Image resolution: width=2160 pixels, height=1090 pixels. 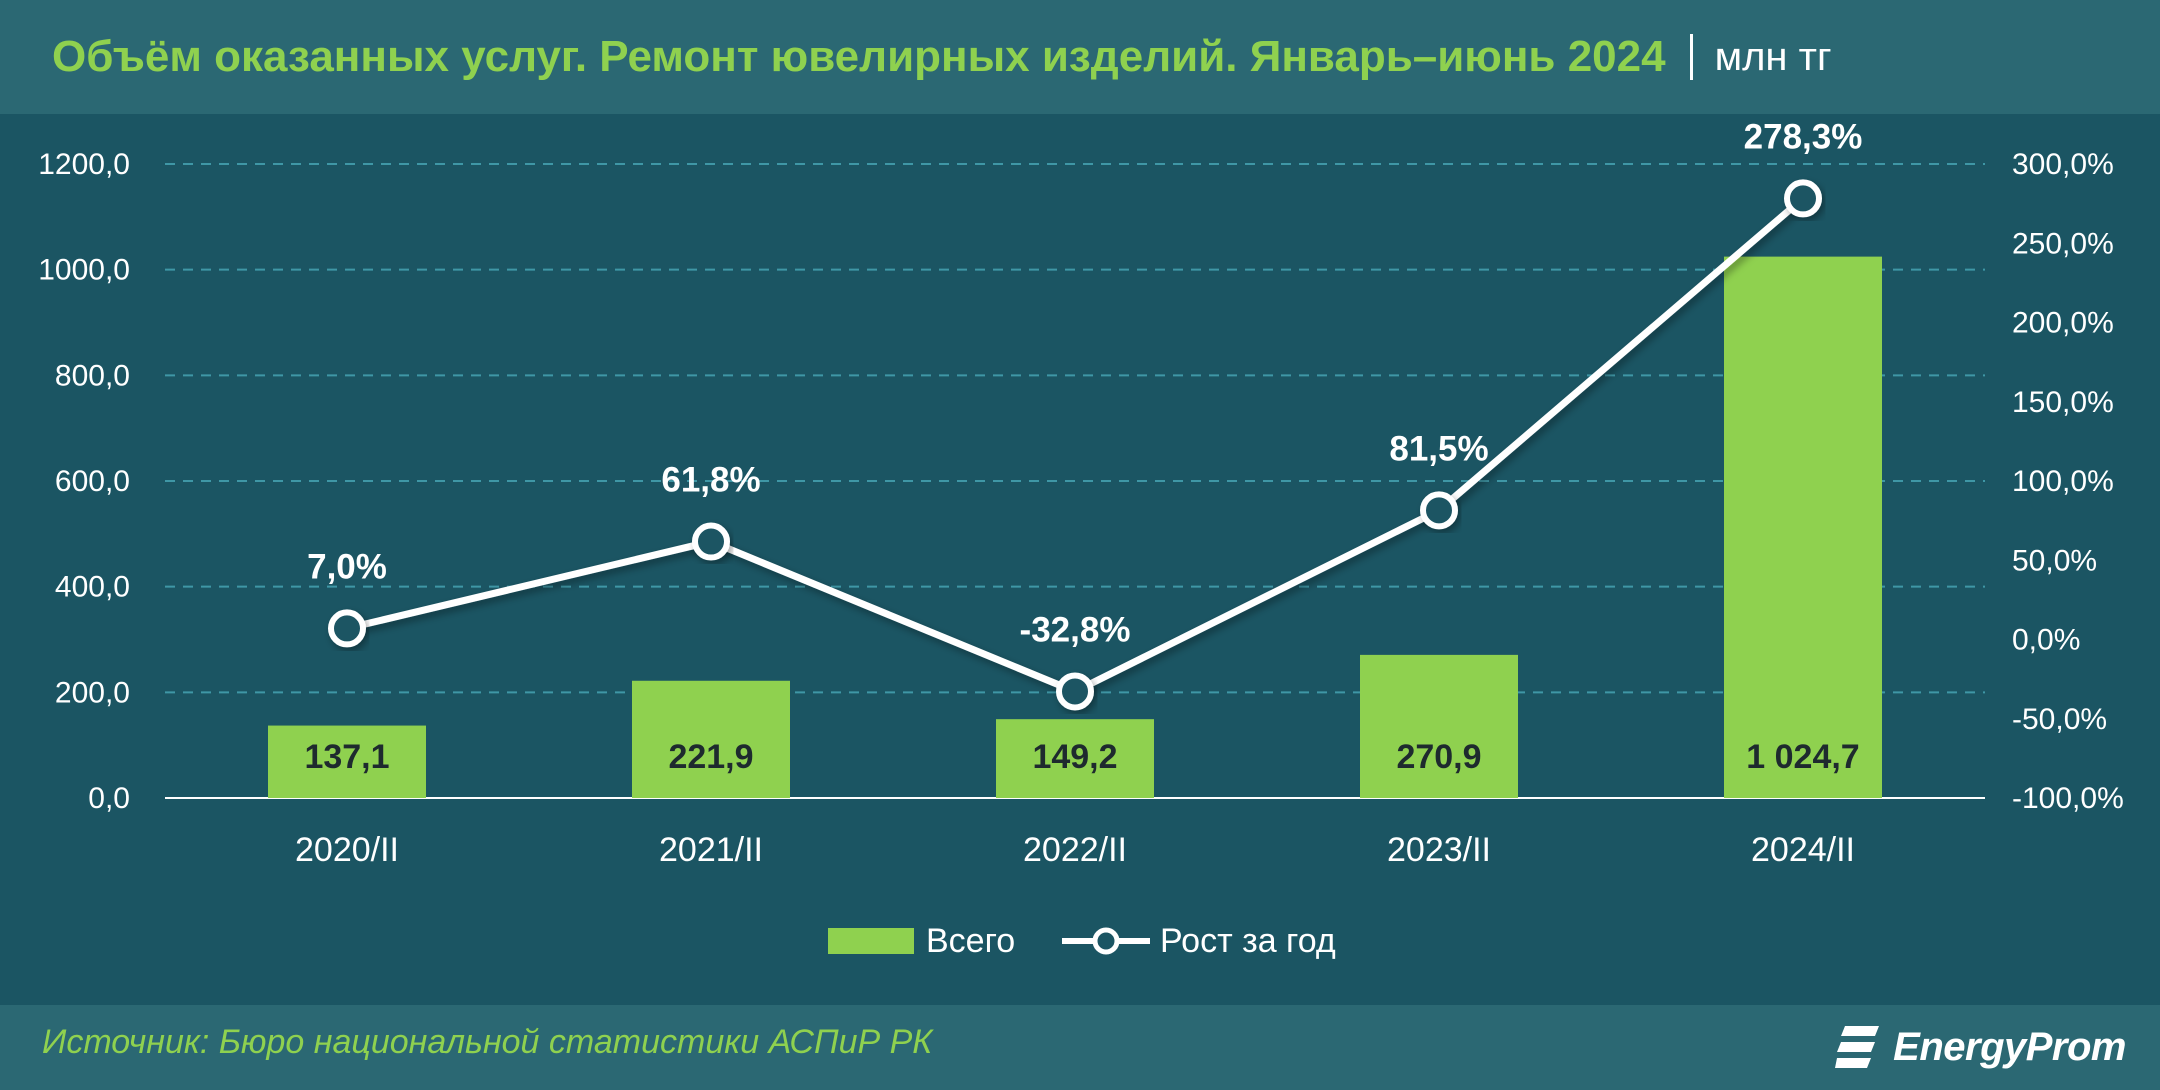 I want to click on right-tick-label: 200,0%, so click(x=2063, y=323).